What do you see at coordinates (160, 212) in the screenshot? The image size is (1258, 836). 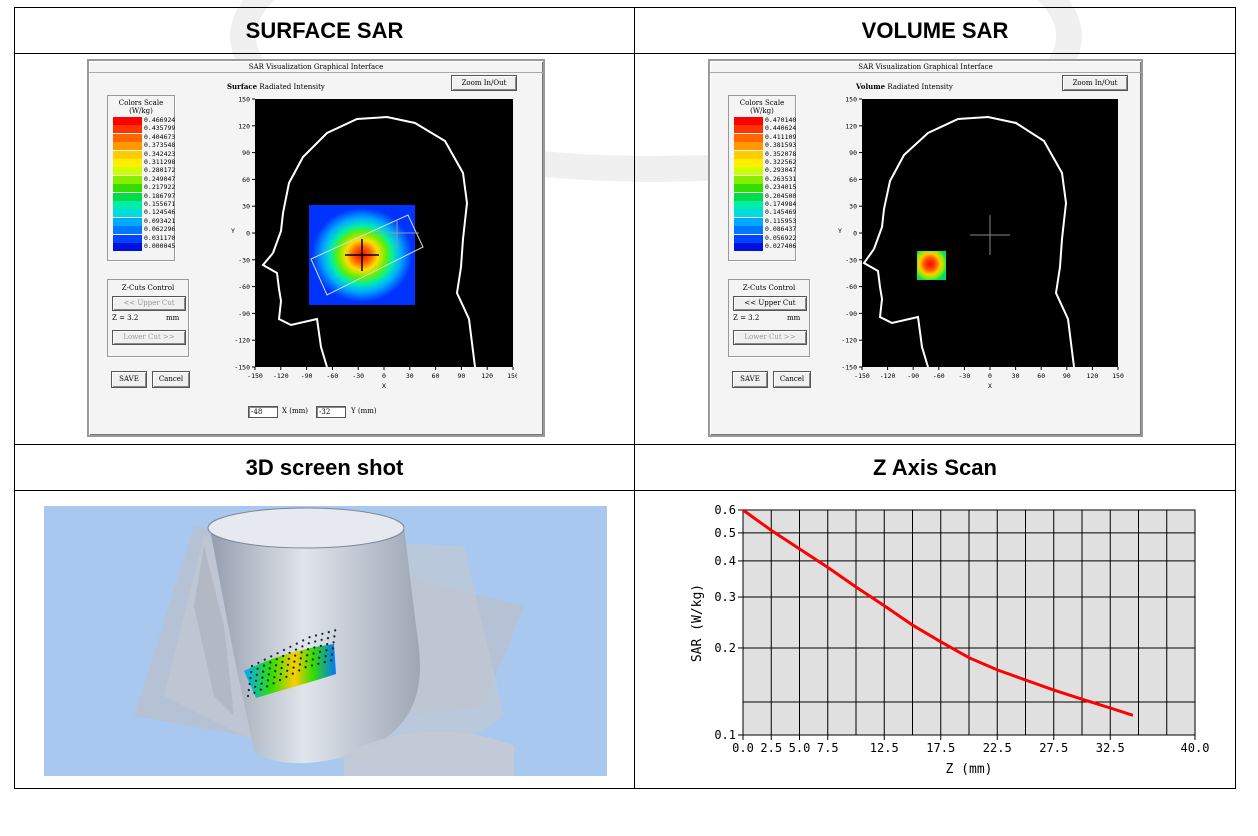 I see `scale-value: 0.124546` at bounding box center [160, 212].